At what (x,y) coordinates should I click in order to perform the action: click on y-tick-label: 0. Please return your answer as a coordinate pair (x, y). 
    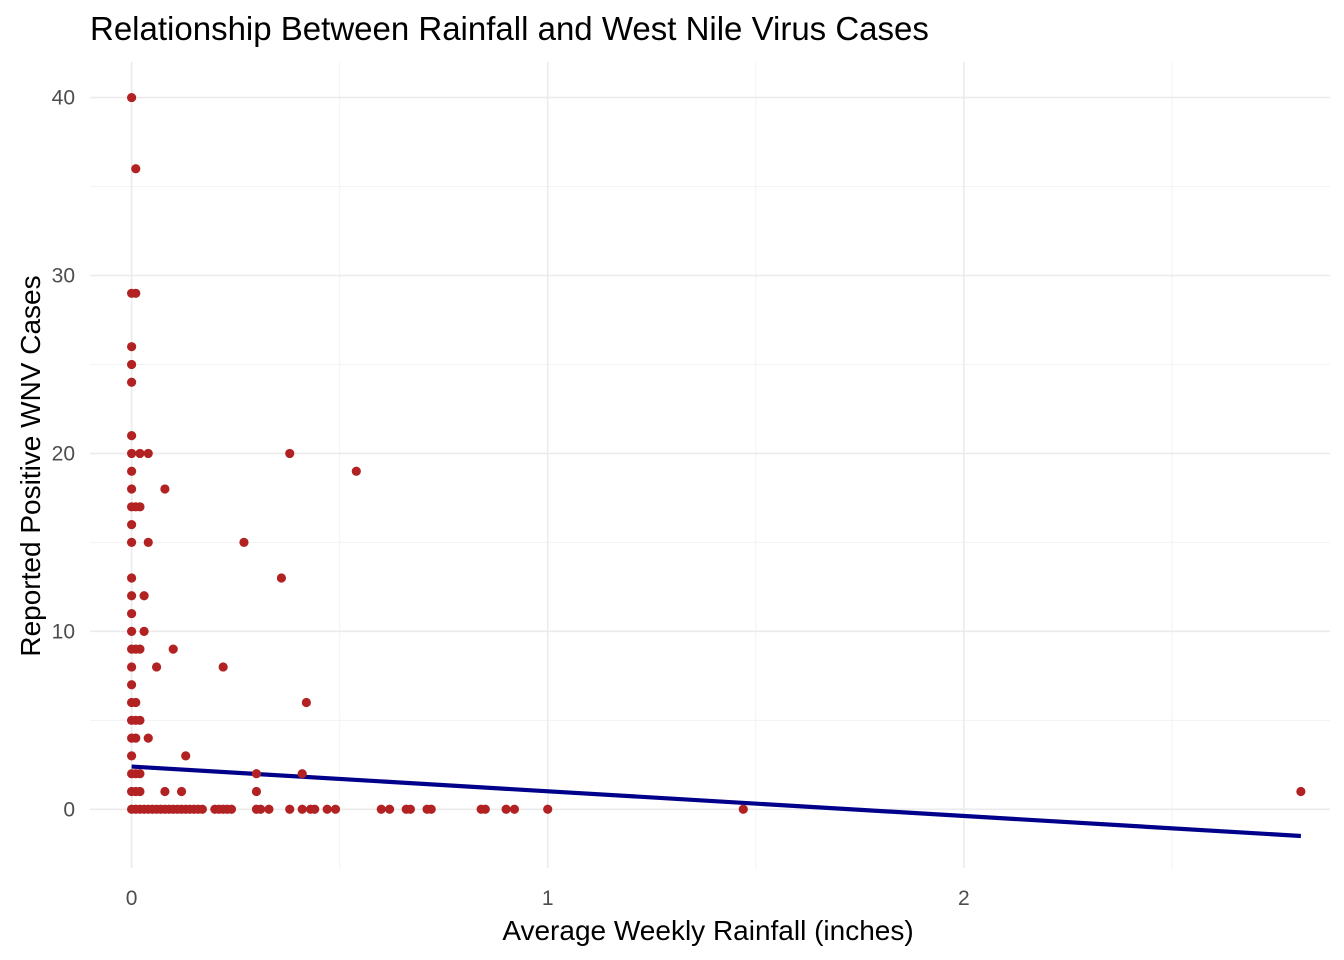
    Looking at the image, I should click on (69, 809).